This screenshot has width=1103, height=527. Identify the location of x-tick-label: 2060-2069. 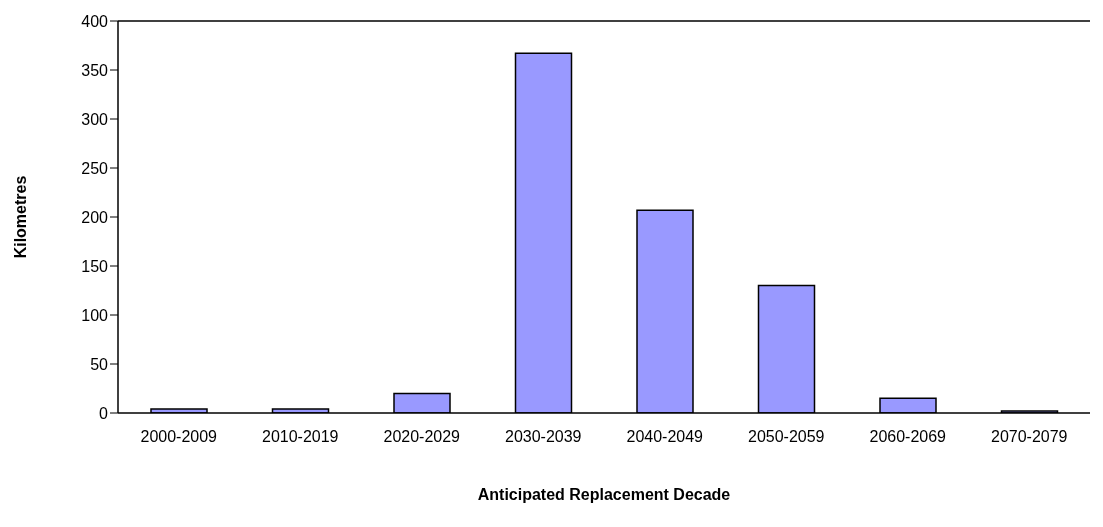
(908, 437).